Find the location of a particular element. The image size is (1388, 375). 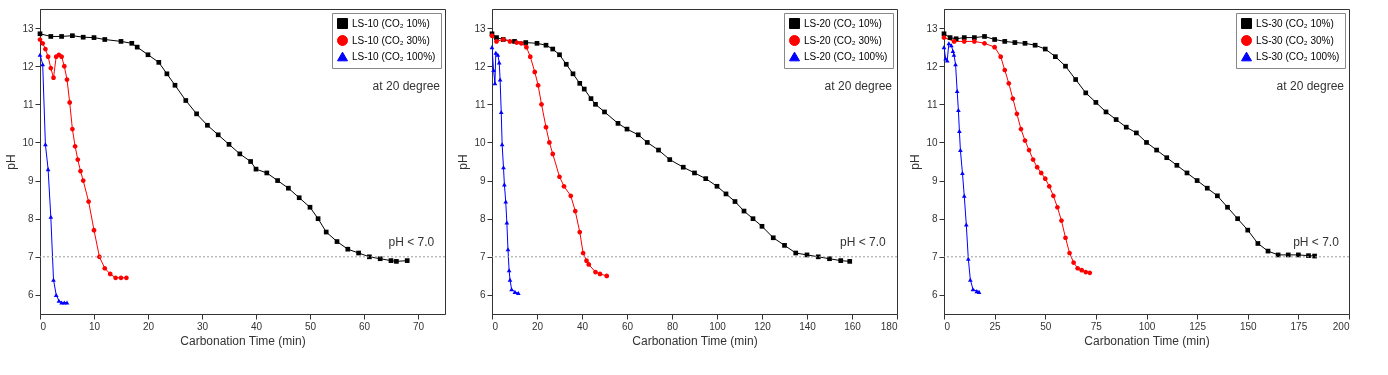

x-tick-label: 175 is located at coordinates (1299, 326).